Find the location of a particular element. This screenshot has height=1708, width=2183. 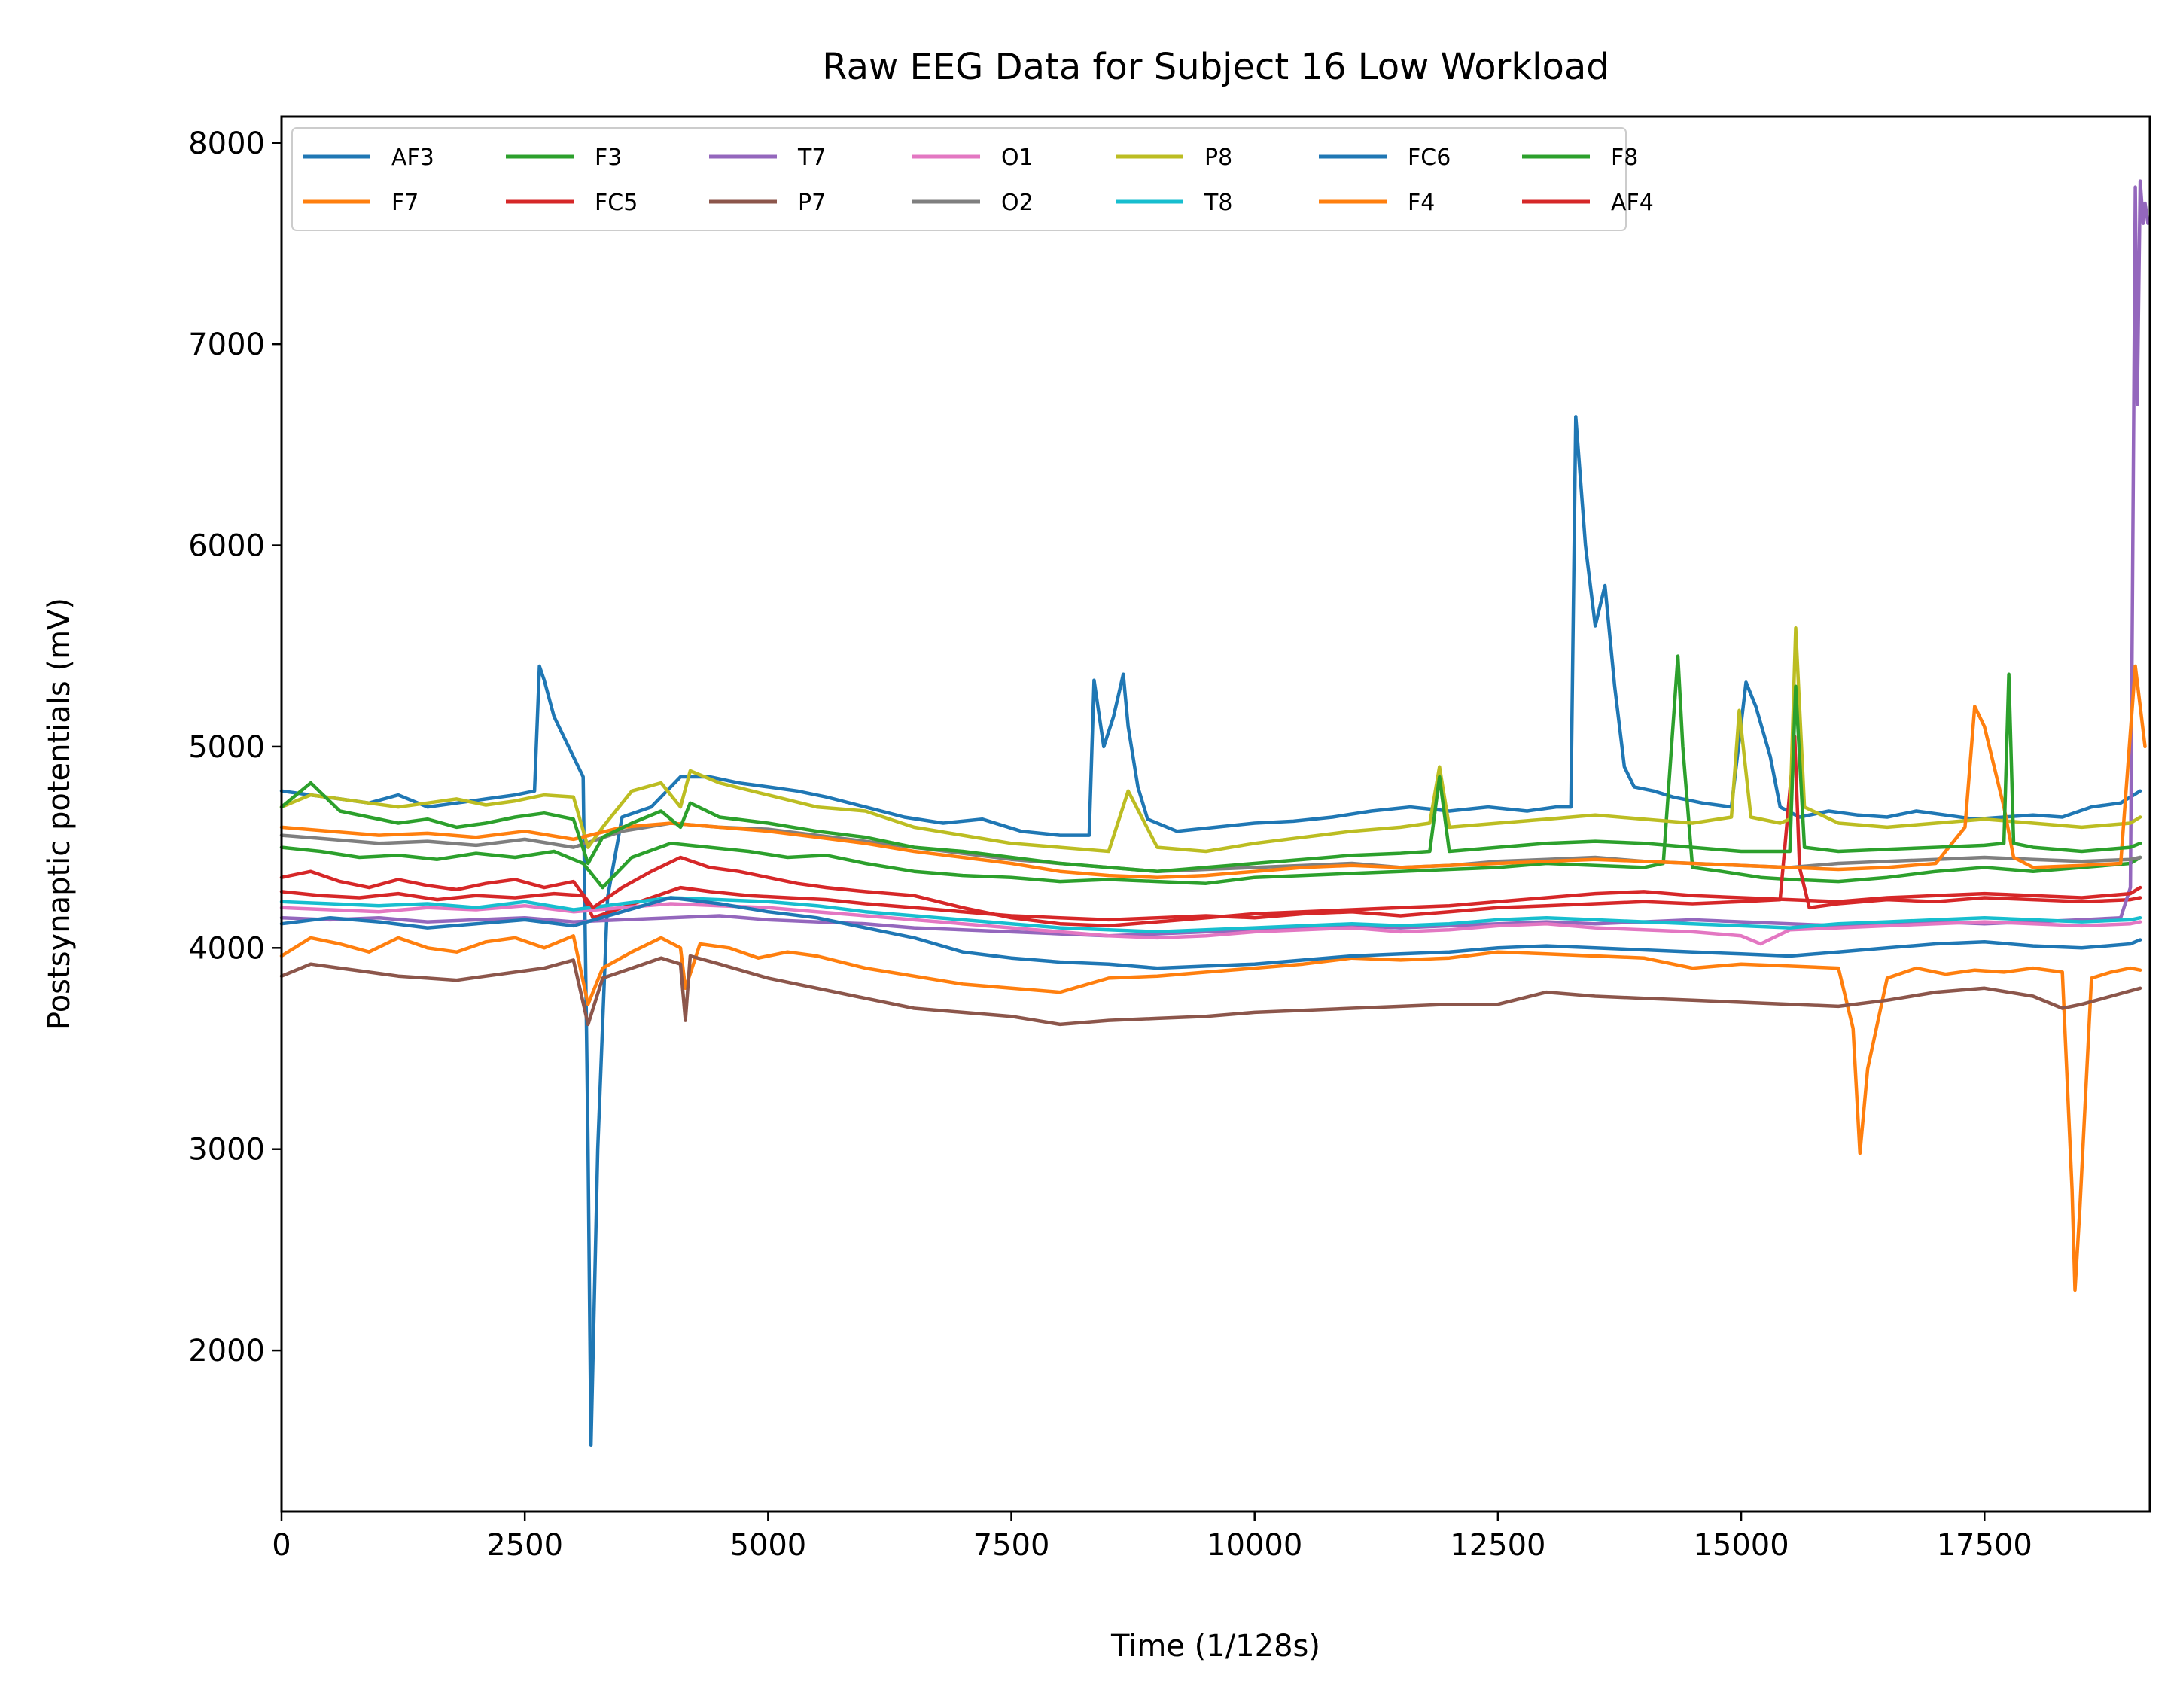

series-line-f8 is located at coordinates (1210, 772).